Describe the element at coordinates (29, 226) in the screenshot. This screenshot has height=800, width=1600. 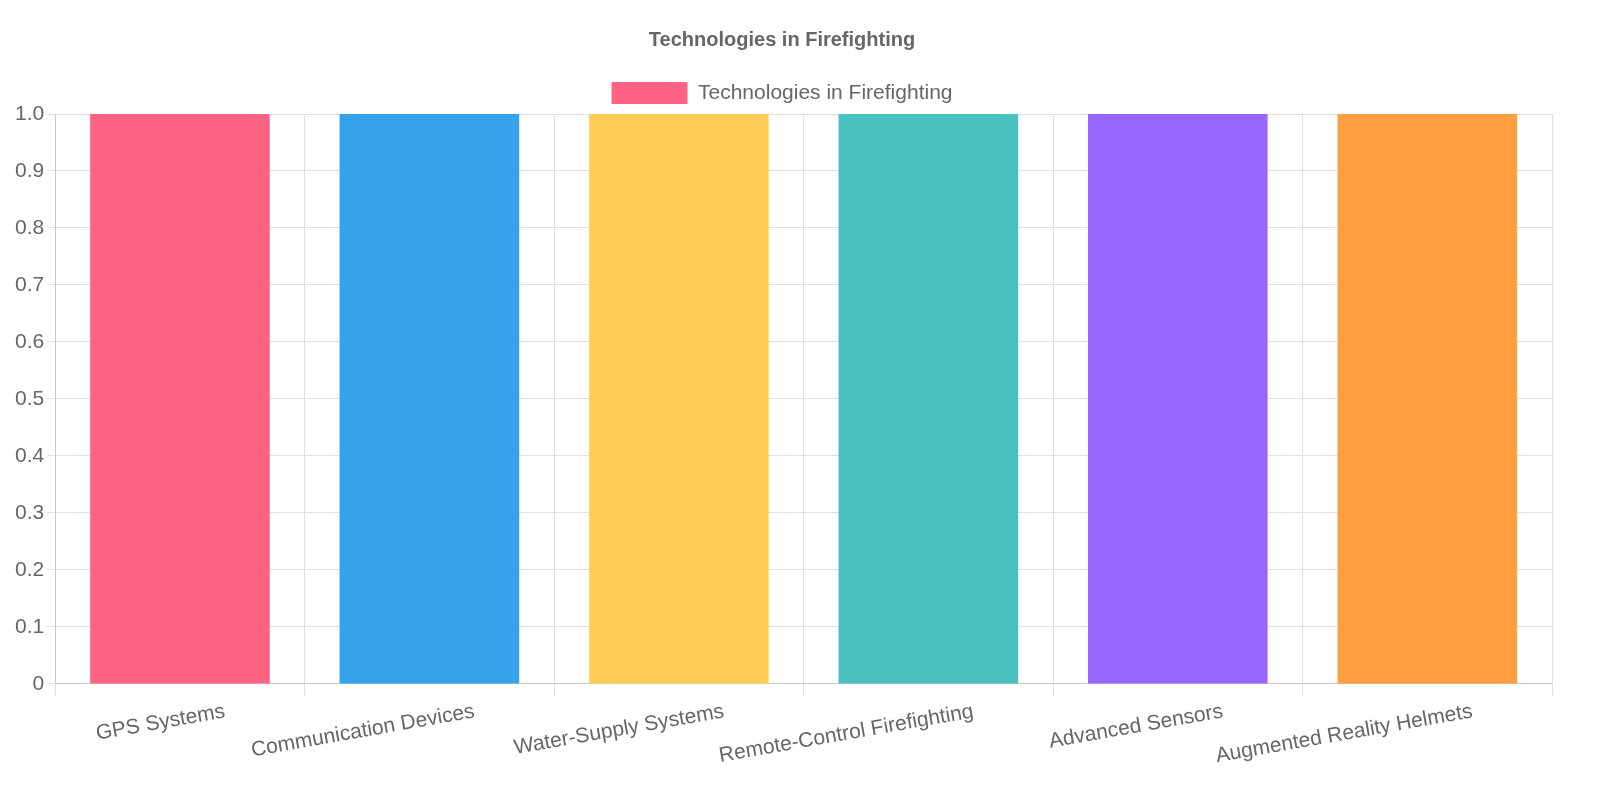
I see `y-tick-label: 0.8` at that location.